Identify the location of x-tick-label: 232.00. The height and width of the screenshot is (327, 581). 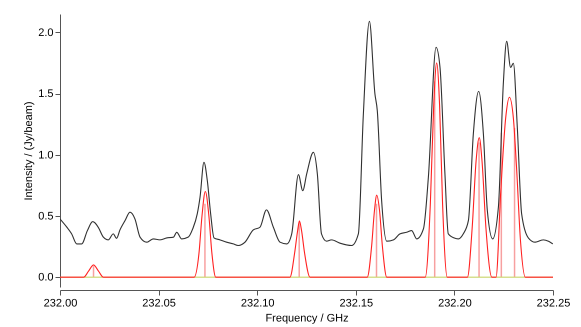
(61, 304).